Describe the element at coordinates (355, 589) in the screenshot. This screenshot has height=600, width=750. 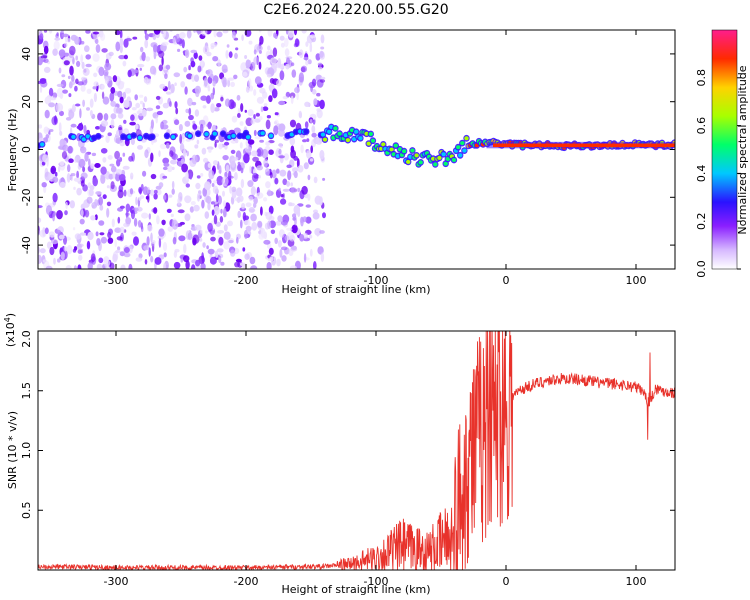
I see `snr-x-label: Height of straight line (km)` at that location.